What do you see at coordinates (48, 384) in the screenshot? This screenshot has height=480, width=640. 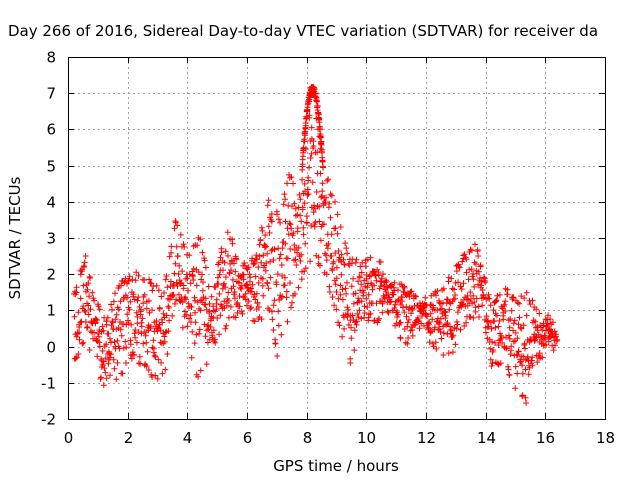 I see `y-tick-label: -1` at bounding box center [48, 384].